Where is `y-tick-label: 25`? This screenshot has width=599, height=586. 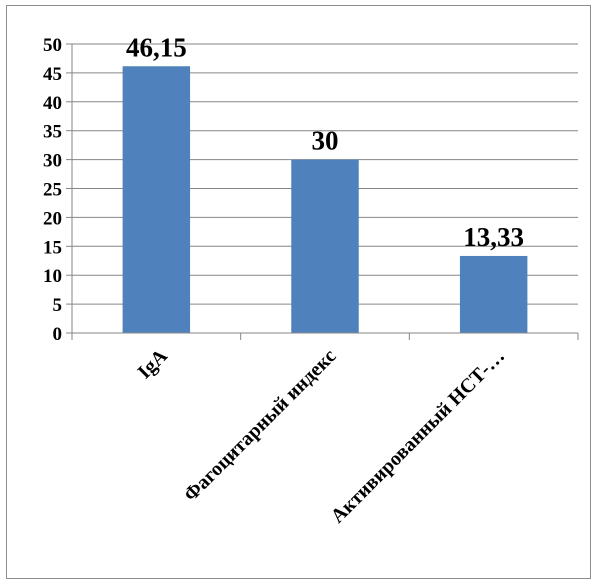
y-tick-label: 25 is located at coordinates (52, 190).